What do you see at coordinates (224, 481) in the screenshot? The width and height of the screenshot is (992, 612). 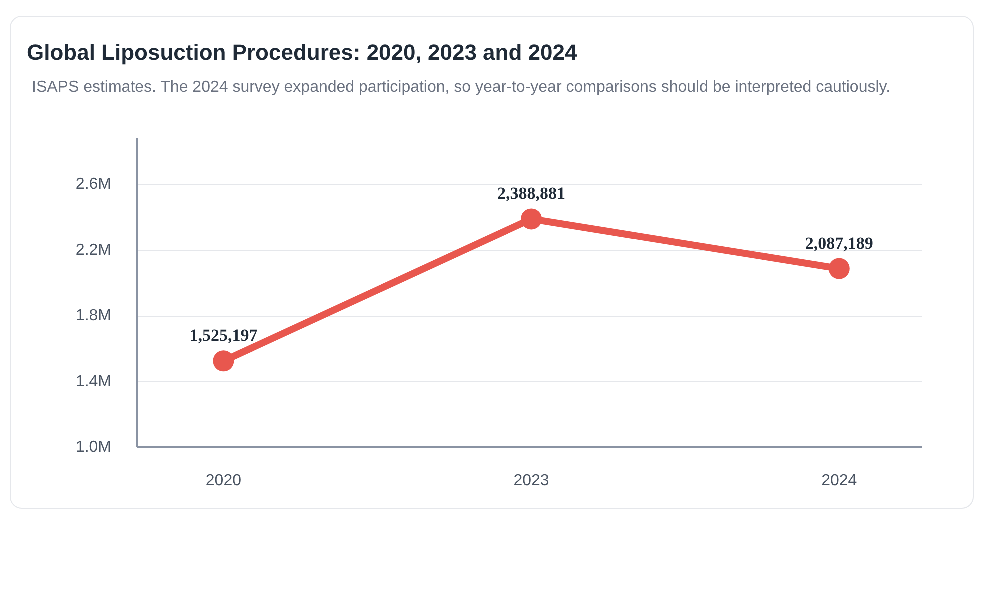 I see `x-tick-label: 2020` at bounding box center [224, 481].